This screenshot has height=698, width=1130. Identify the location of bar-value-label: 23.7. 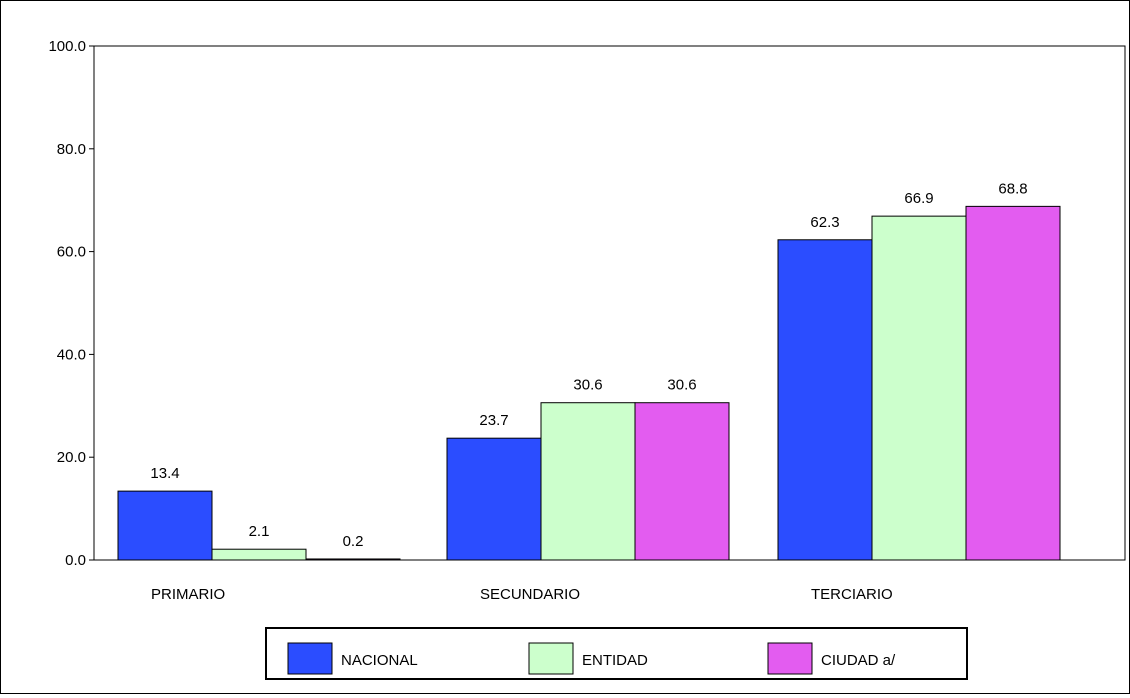
(493, 420).